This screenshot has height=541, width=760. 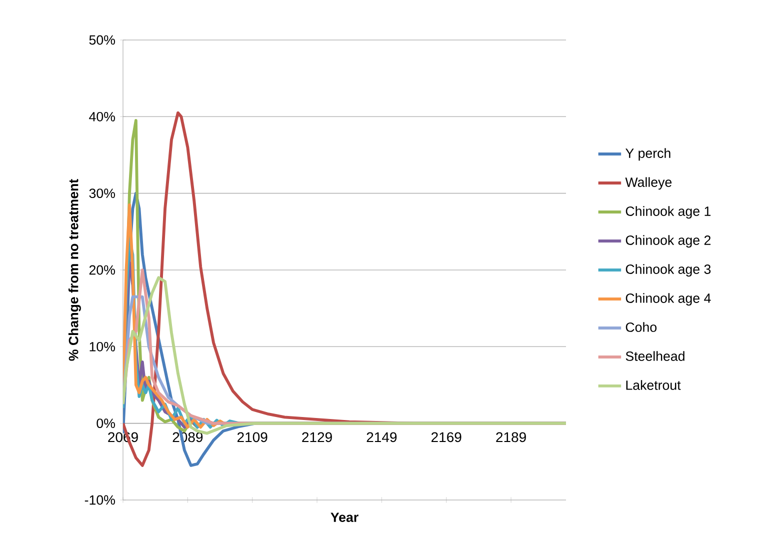 What do you see at coordinates (102, 117) in the screenshot?
I see `y-tick-label: 40%` at bounding box center [102, 117].